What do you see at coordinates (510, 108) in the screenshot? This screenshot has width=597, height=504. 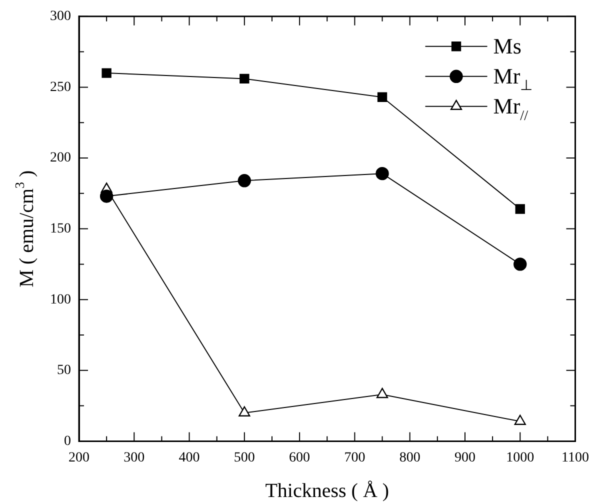 I see `legend-label: Mr//` at bounding box center [510, 108].